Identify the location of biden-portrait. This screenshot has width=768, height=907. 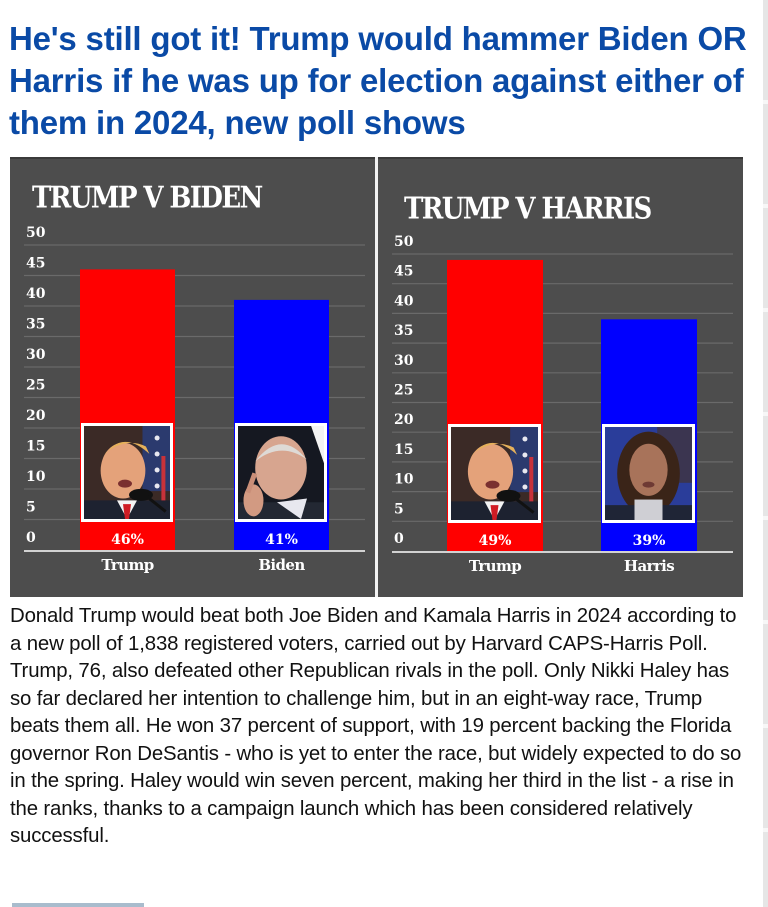
(281, 472).